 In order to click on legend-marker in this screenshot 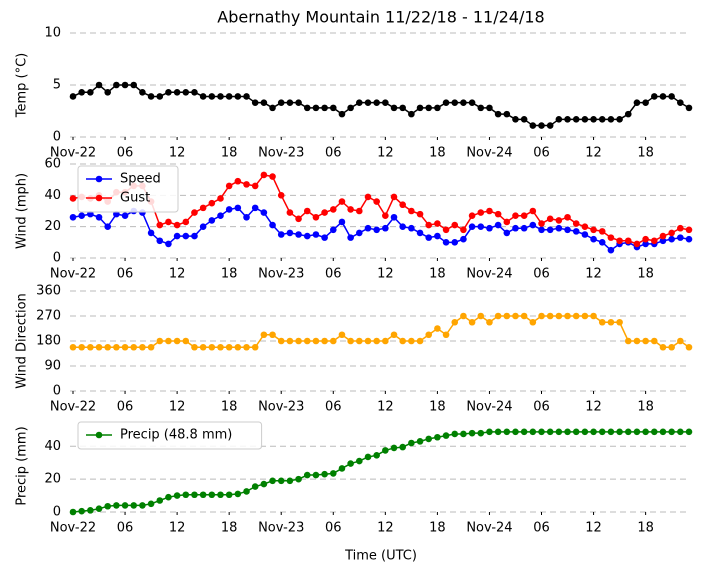, I will do `click(99, 435)`.